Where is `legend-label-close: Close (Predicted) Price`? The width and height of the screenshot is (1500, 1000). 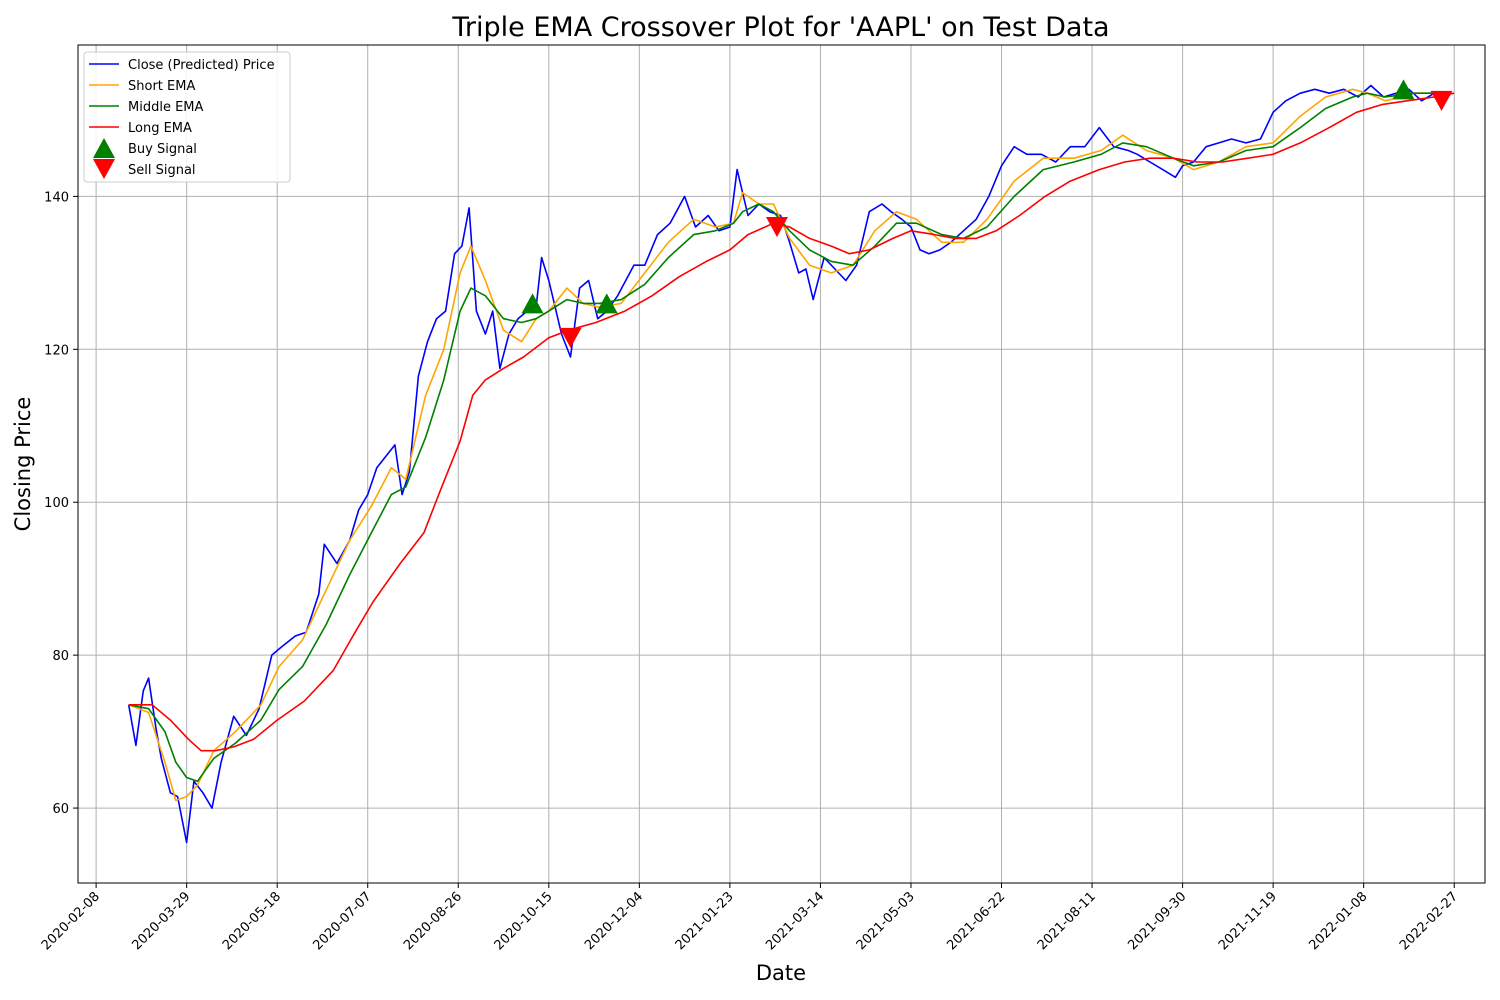
legend-label-close: Close (Predicted) Price is located at coordinates (201, 65).